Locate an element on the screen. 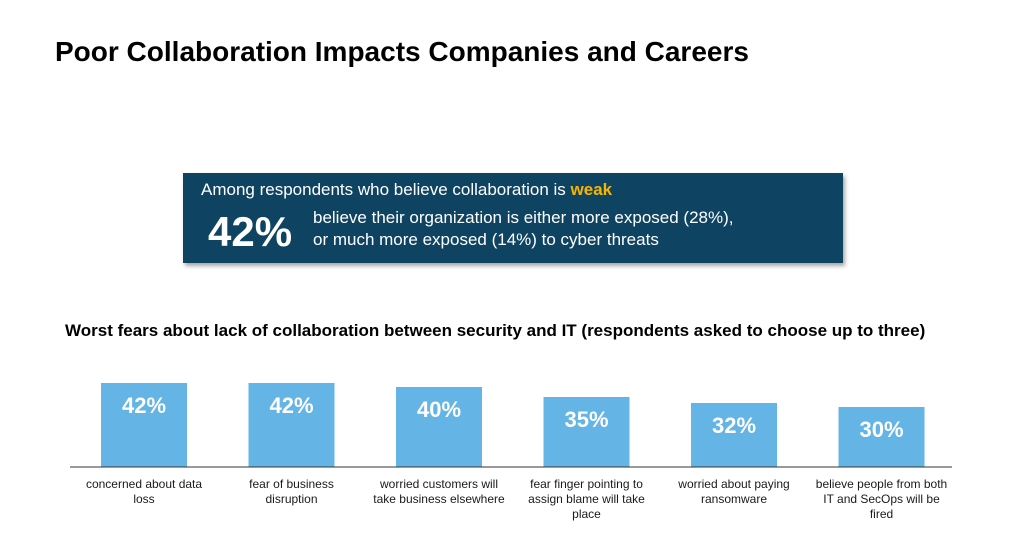 The image size is (1024, 533). category-label-line: assign blame will take is located at coordinates (586, 499).